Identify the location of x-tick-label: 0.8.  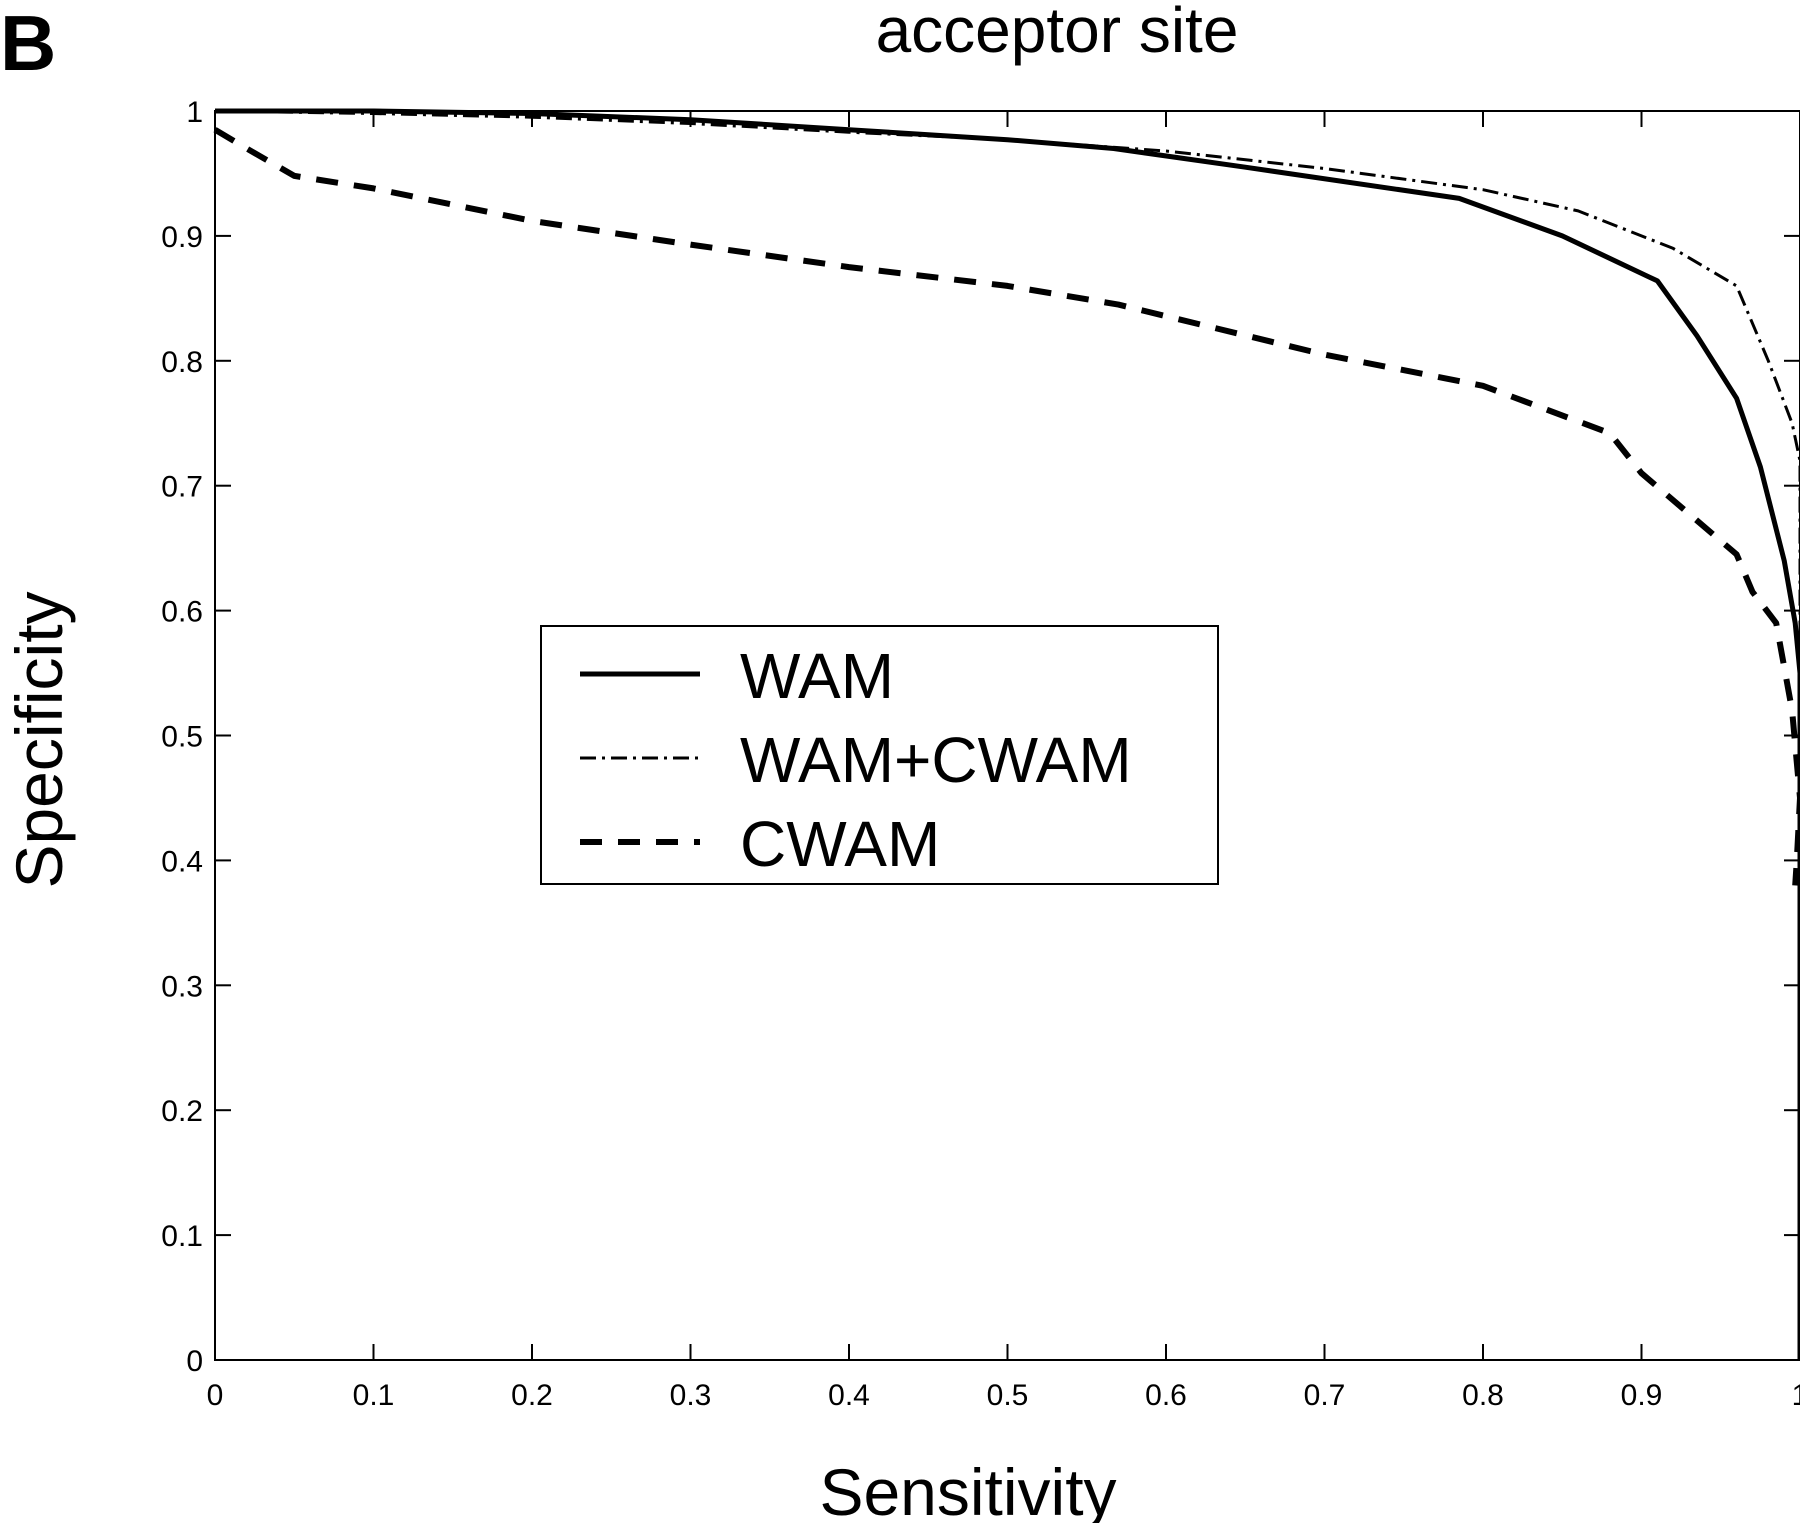
(1483, 1395).